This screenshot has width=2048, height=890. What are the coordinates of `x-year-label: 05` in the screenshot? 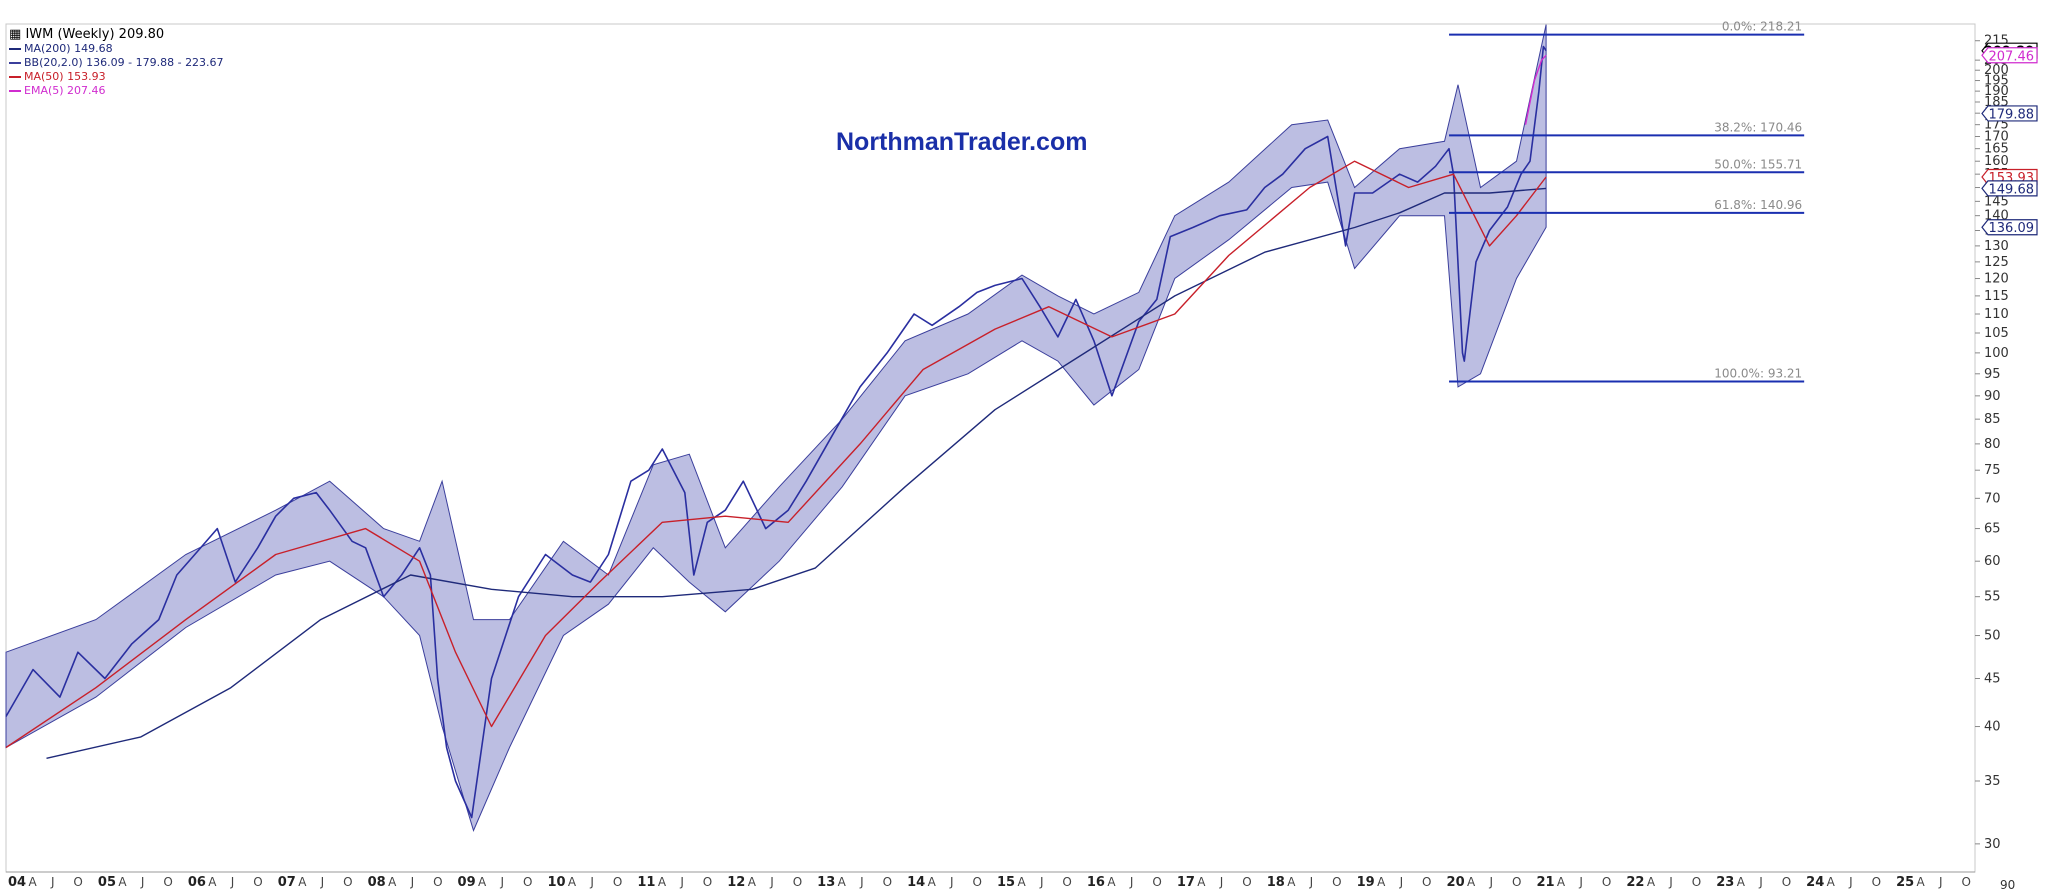 It's located at (107, 882).